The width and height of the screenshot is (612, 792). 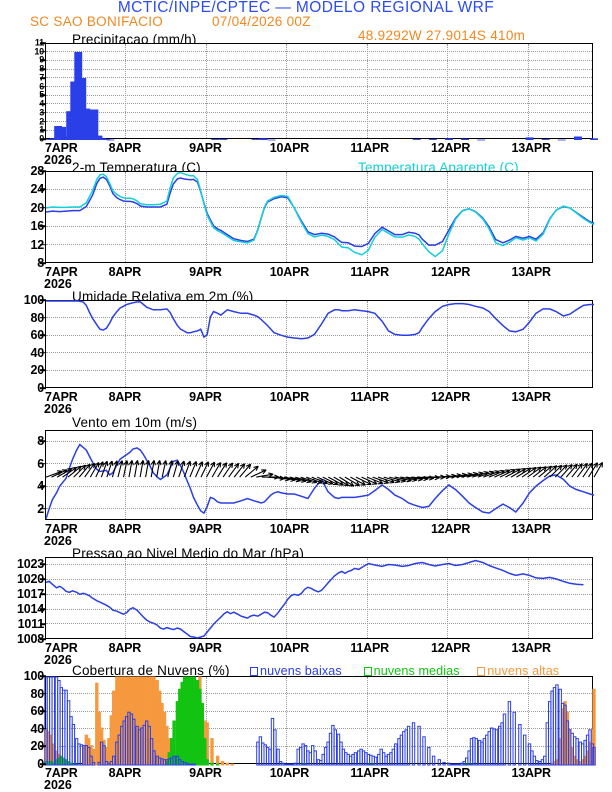 What do you see at coordinates (319, 401) in the screenshot?
I see `x-axis-humidity: 7APR 8APR 9APR 10APR 11APR 12APR 13APR` at bounding box center [319, 401].